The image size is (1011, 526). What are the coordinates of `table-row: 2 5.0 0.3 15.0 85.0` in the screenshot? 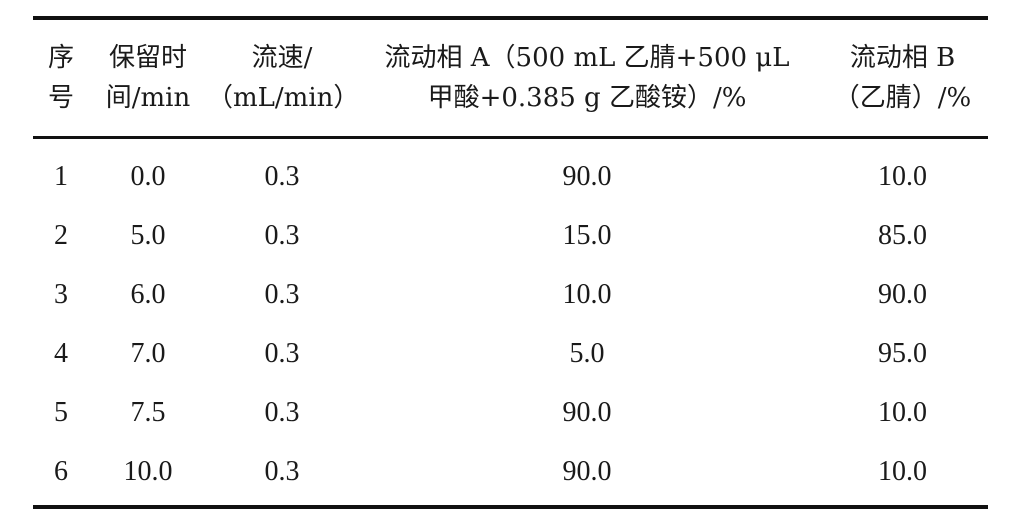 It's located at (510, 235).